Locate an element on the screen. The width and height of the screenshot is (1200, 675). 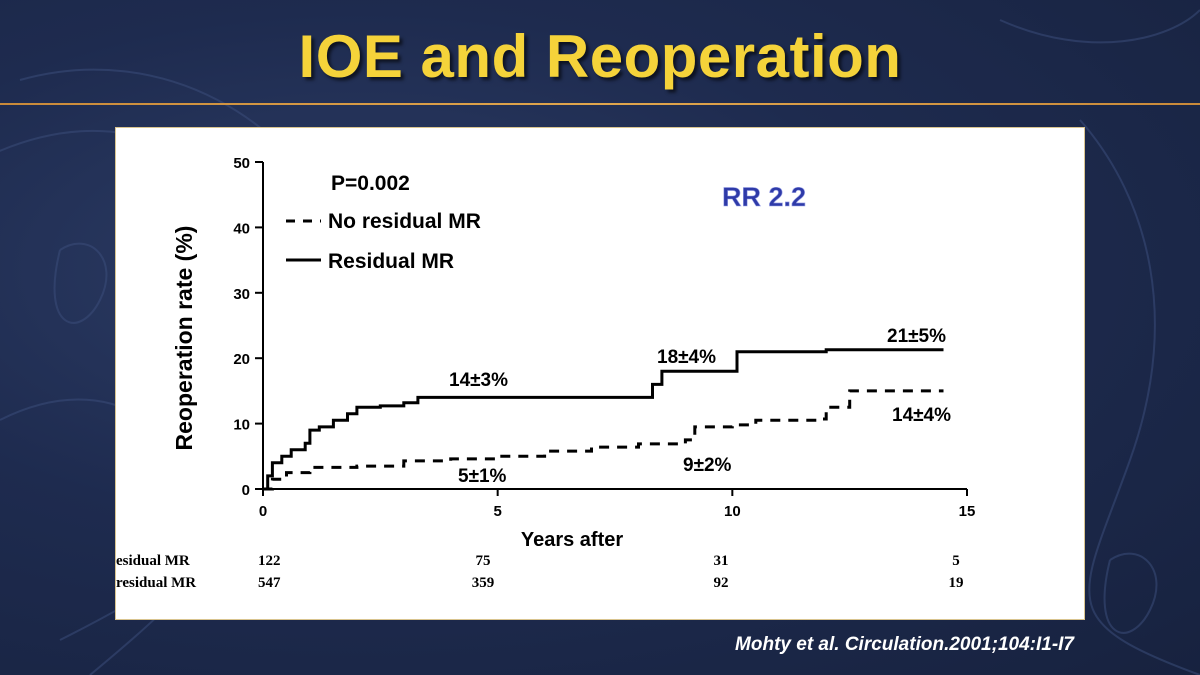
annotation-noresidual-5y: 5±1% is located at coordinates (482, 476).